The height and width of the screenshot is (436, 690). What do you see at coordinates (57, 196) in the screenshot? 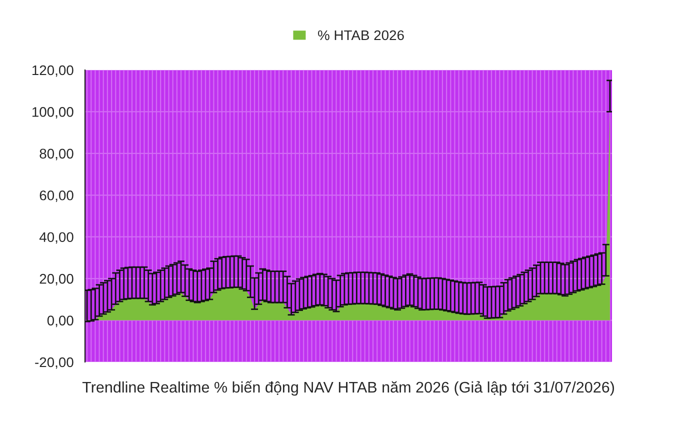
I see `y-tick-label: 60,00` at bounding box center [57, 196].